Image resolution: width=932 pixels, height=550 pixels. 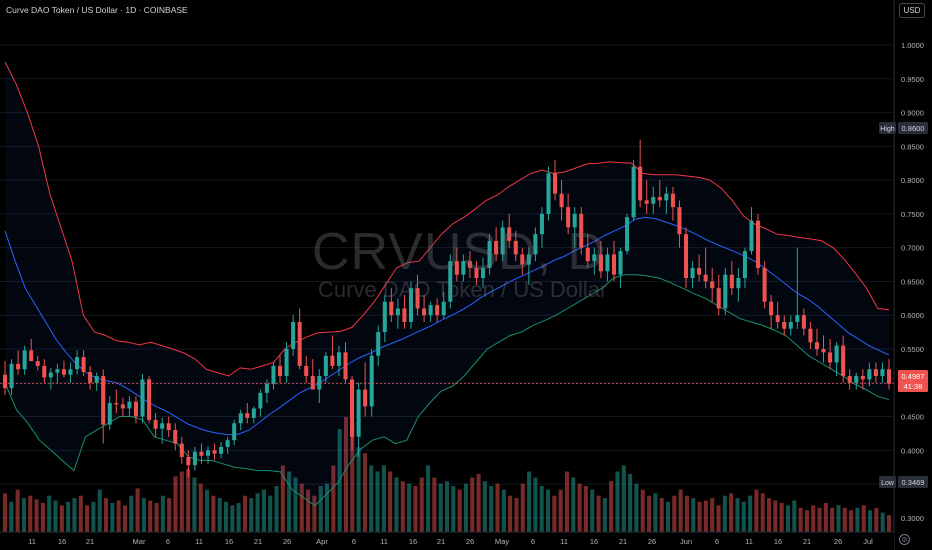 What do you see at coordinates (904, 539) in the screenshot?
I see `settings-gear-icon: ⚙` at bounding box center [904, 539].